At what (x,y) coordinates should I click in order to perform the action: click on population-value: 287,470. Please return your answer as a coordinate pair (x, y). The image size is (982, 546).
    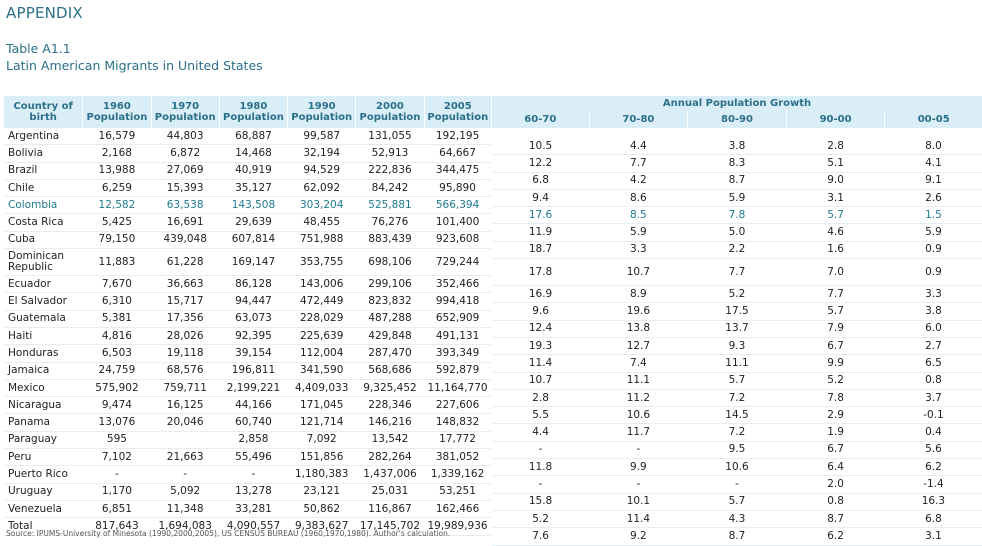
    Looking at the image, I should click on (390, 353).